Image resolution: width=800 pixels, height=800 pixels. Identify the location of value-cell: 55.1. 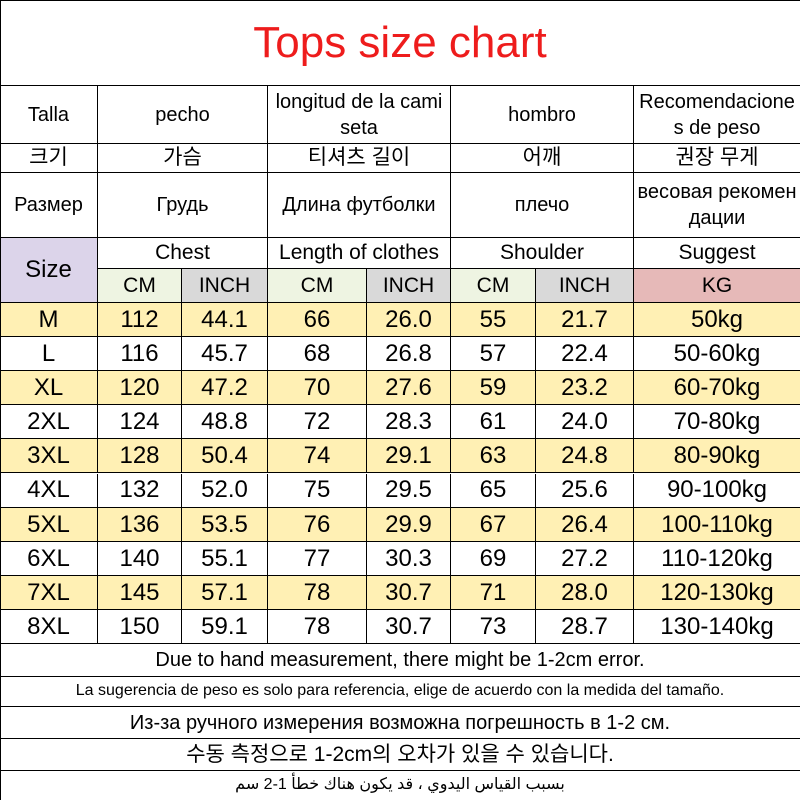
(225, 558).